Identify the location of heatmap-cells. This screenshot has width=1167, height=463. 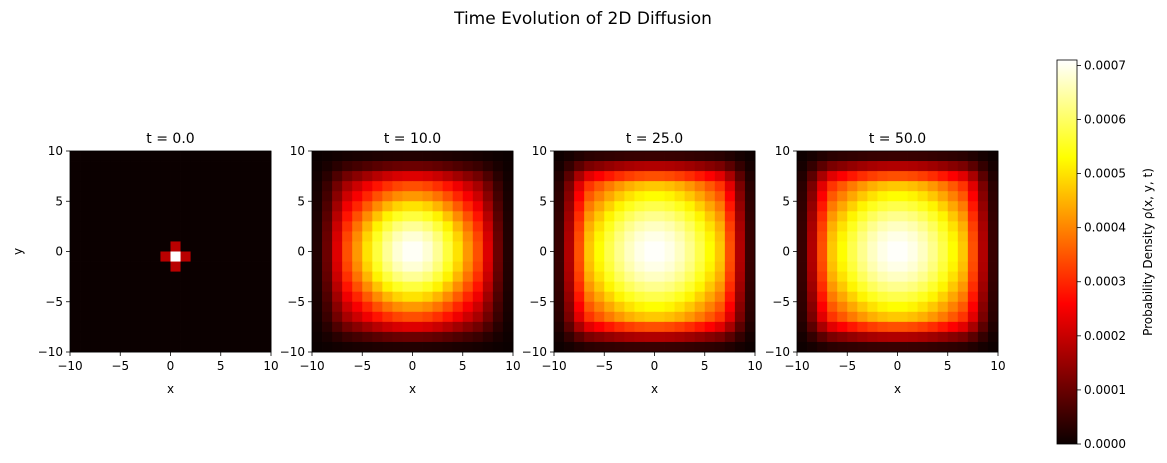
(655, 252).